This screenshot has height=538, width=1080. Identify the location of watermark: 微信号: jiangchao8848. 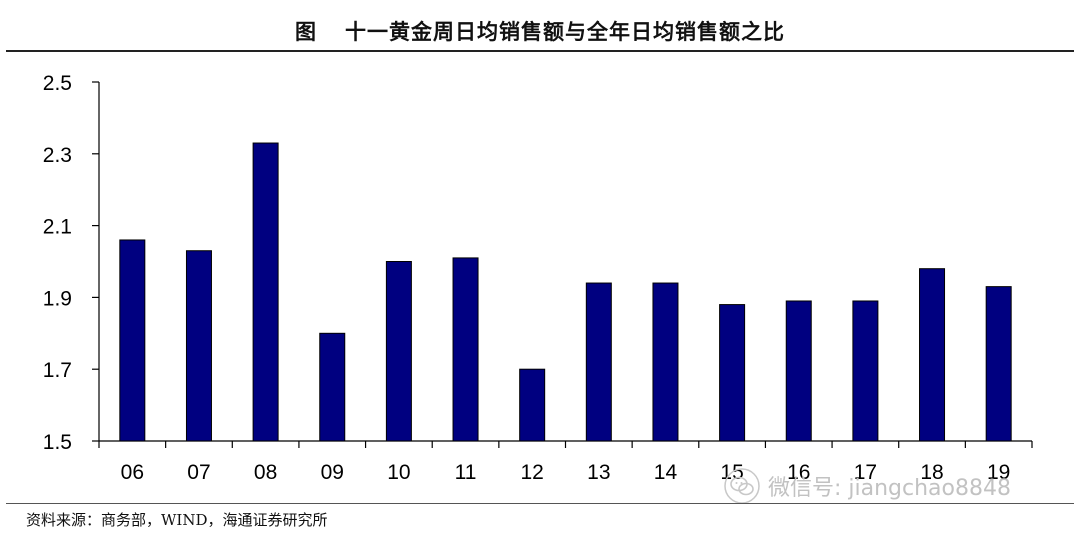
(889, 486).